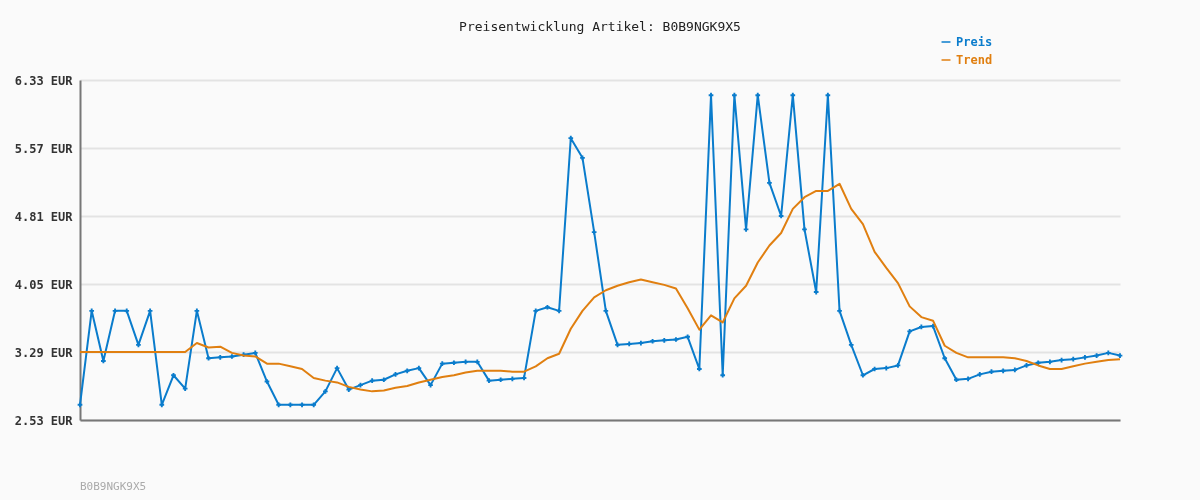  What do you see at coordinates (44, 148) in the screenshot?
I see `y-tick-label: 5.57 EUR` at bounding box center [44, 148].